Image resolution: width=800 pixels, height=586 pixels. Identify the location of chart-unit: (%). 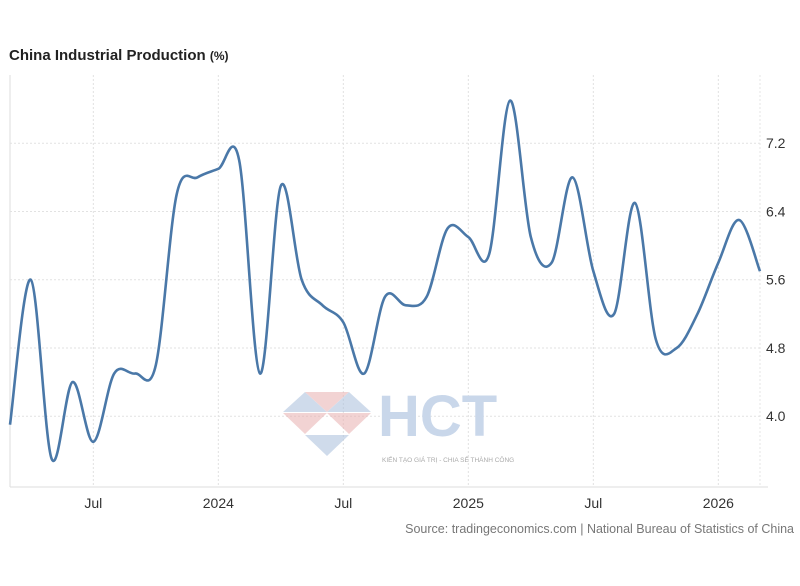
(219, 56).